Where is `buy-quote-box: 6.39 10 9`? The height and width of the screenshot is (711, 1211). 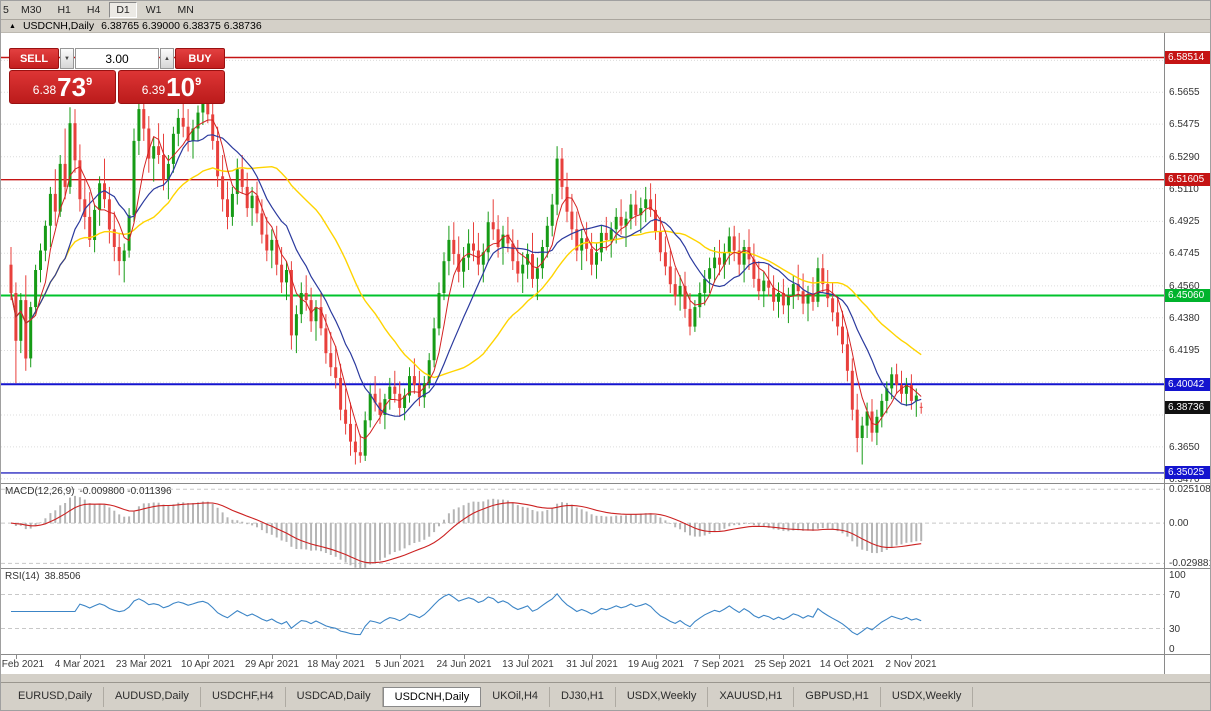
buy-quote-box: 6.39 10 9 is located at coordinates (171, 87).